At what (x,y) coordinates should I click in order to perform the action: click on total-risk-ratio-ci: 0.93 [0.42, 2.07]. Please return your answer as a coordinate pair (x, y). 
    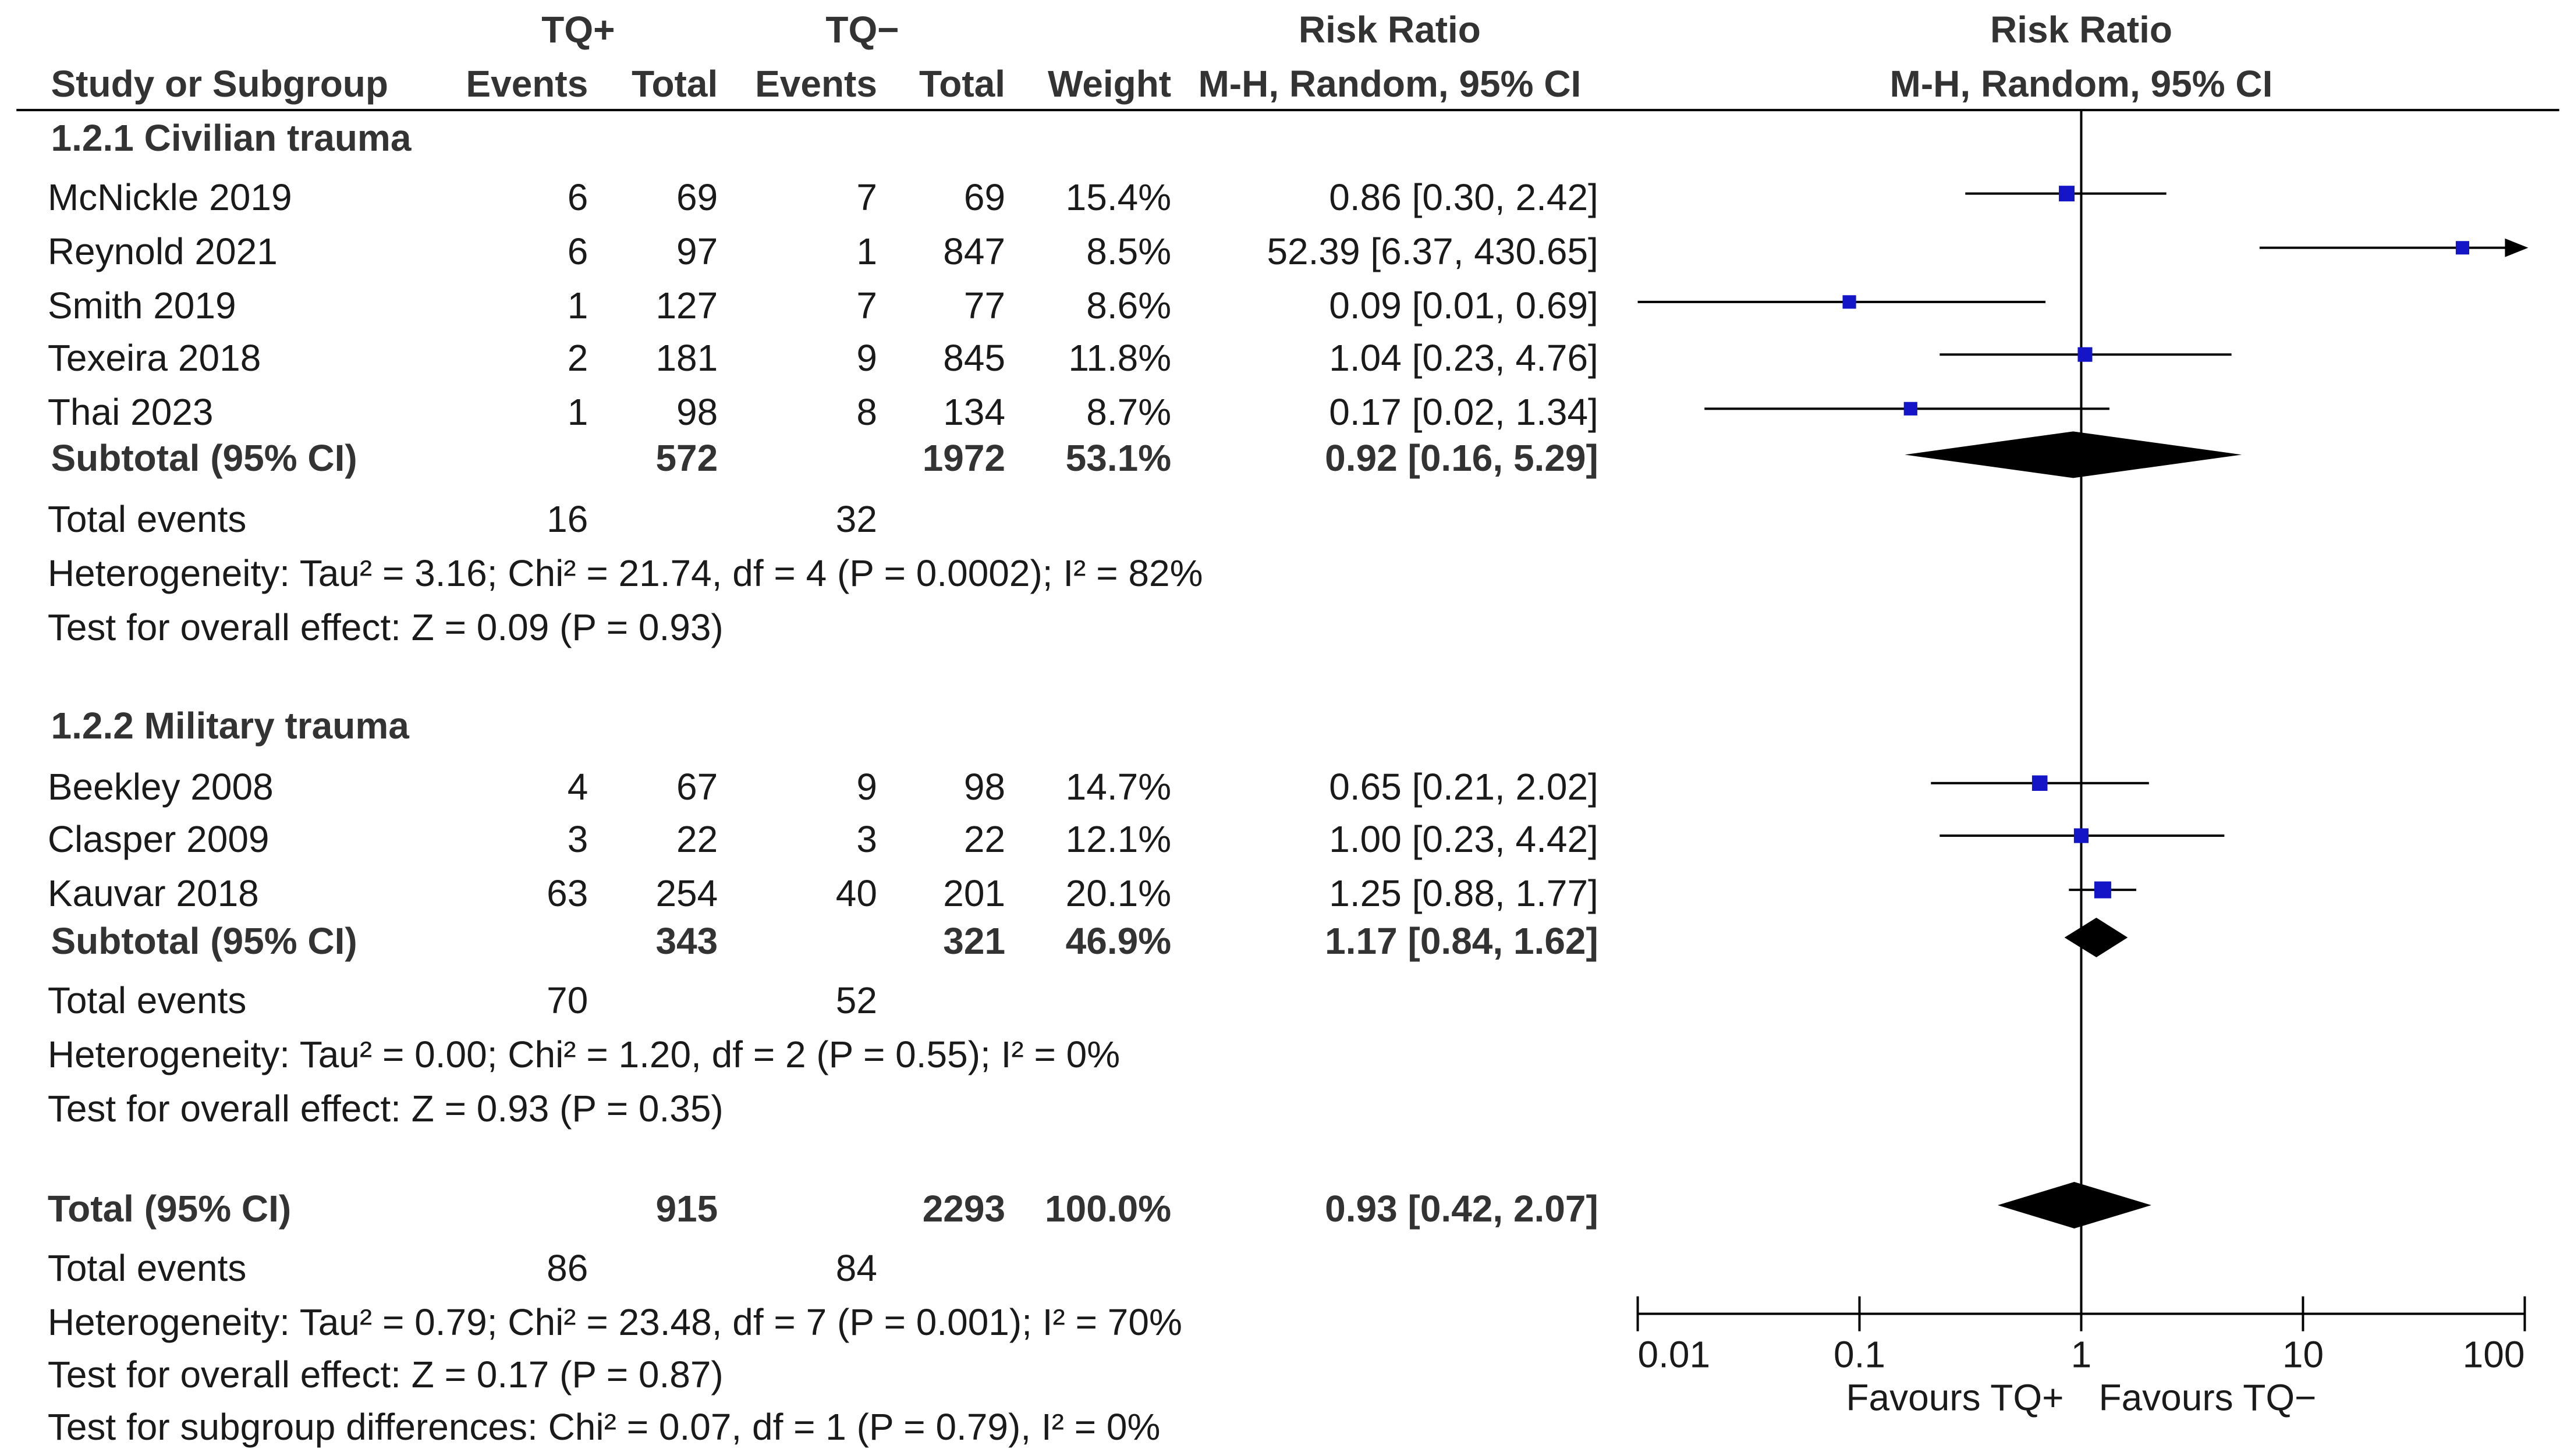
    Looking at the image, I should click on (1461, 1208).